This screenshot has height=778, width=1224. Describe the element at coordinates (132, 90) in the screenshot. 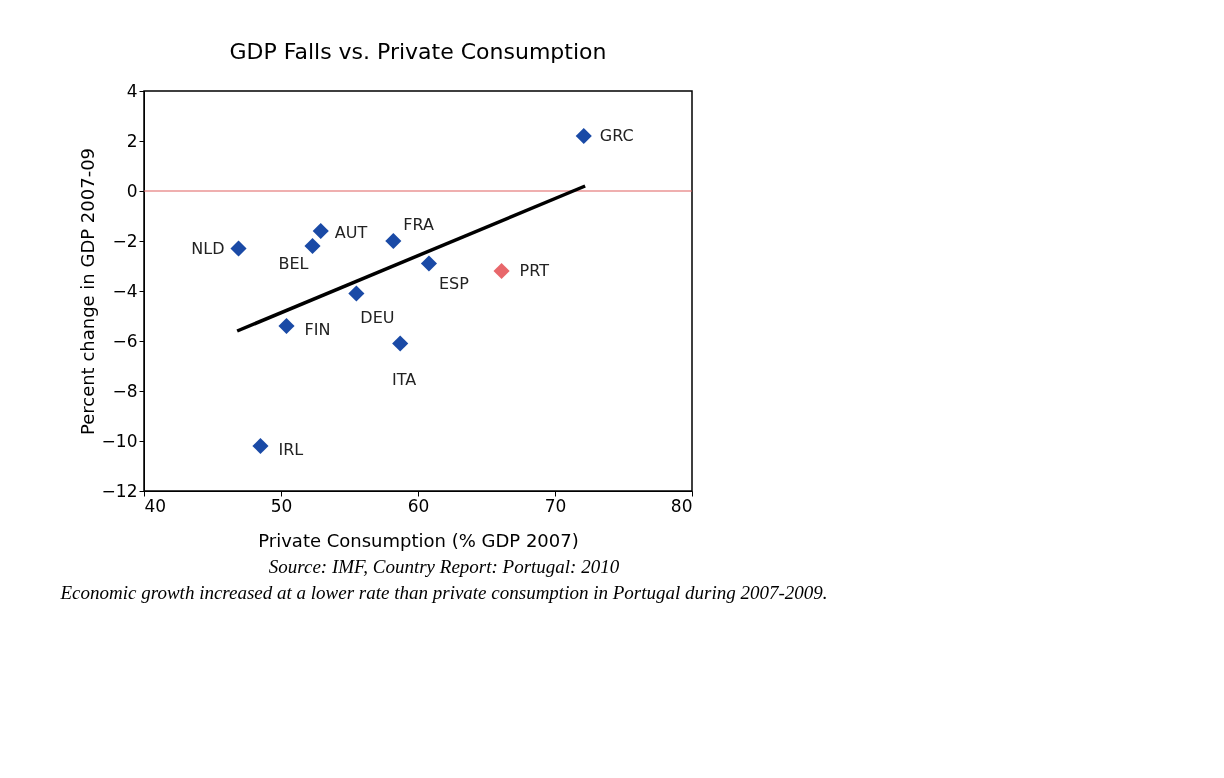

I see `y-tick-label: 4` at that location.